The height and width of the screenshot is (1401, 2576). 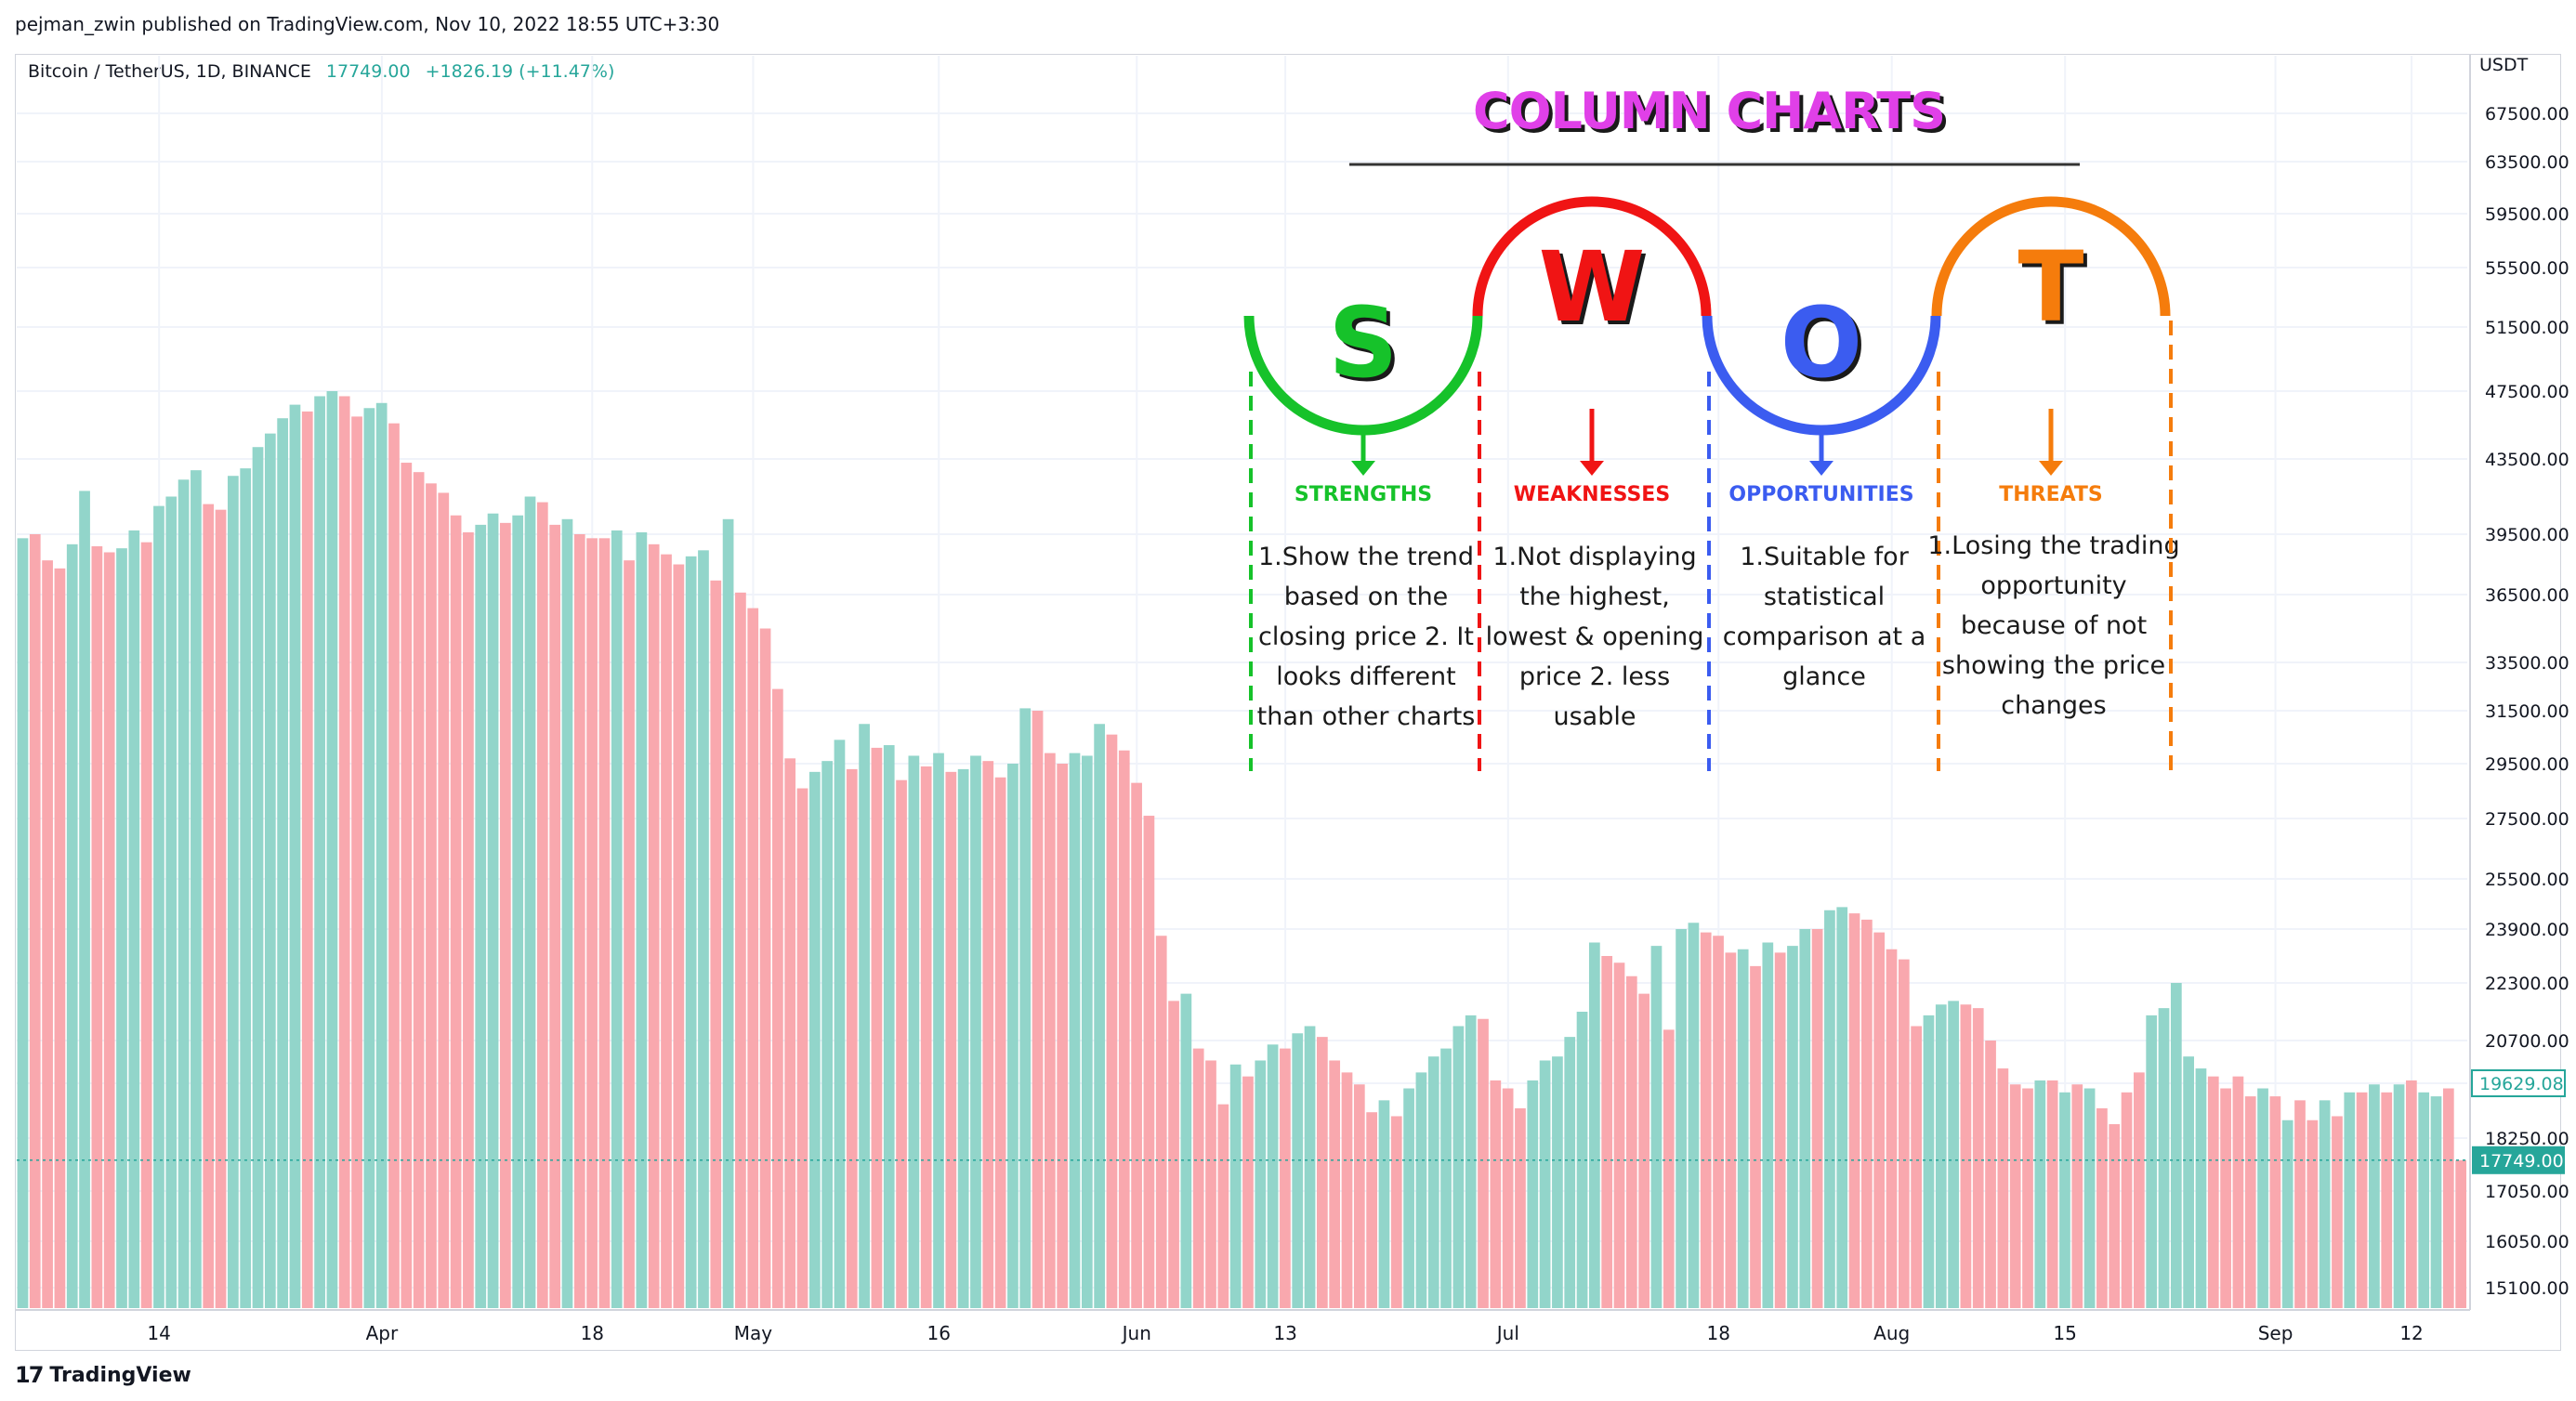 I want to click on swot-description-line: showing the price, so click(x=2053, y=665).